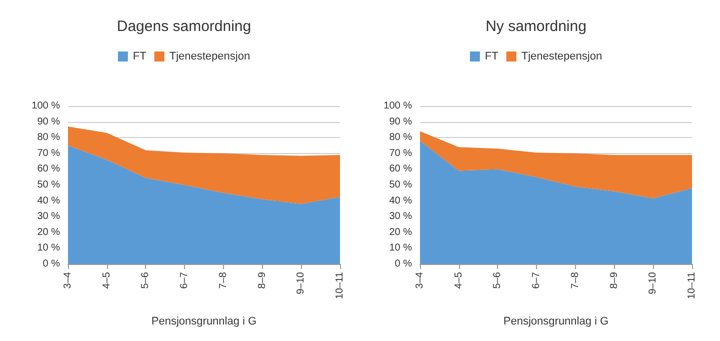 Image resolution: width=720 pixels, height=341 pixels. Describe the element at coordinates (536, 26) in the screenshot. I see `chart-title: Ny samordning` at that location.